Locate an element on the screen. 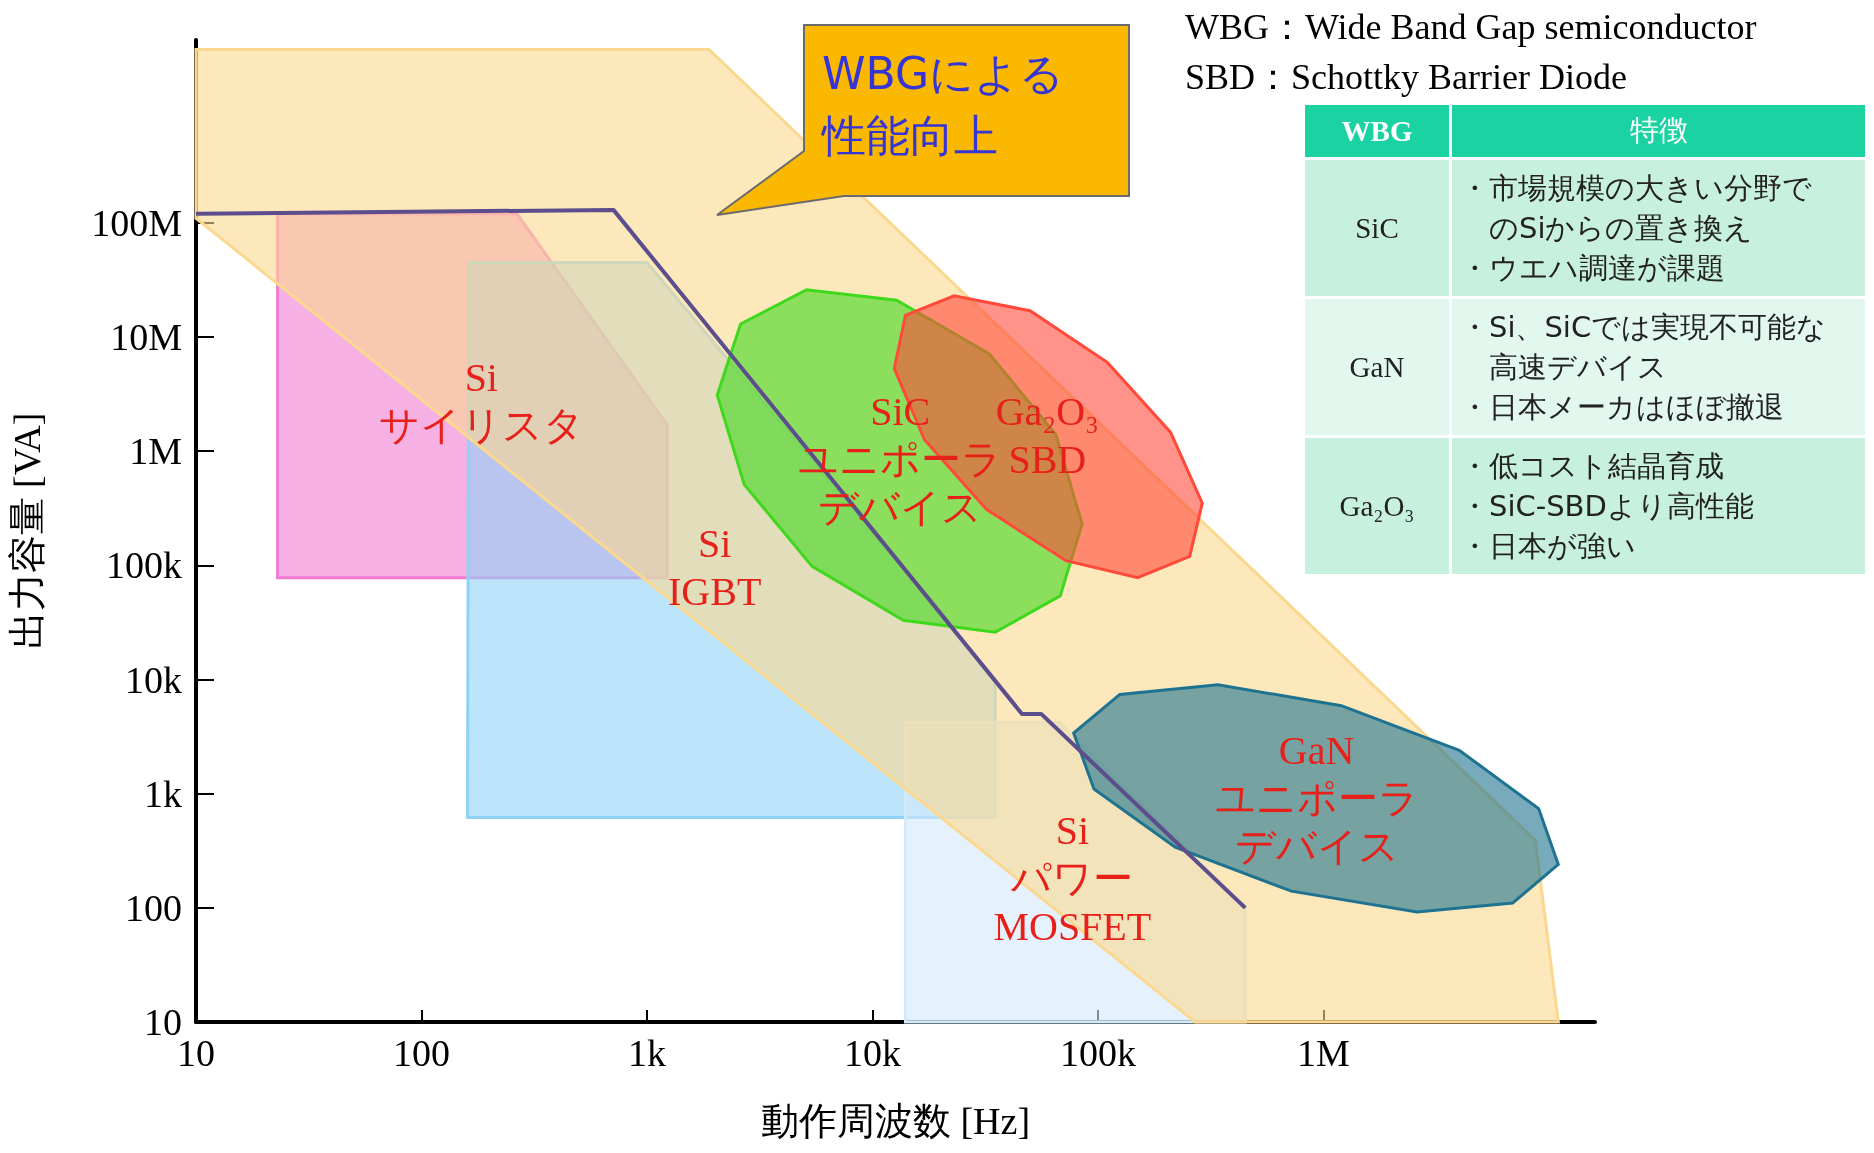 This screenshot has height=1153, width=1874. text: ・低コスト結晶育成 is located at coordinates (1592, 466).